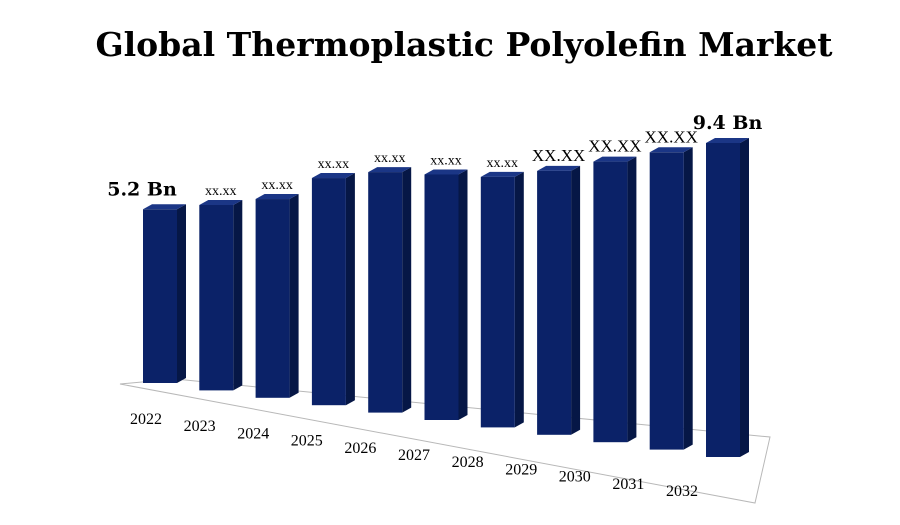 Image resolution: width=900 pixels, height=525 pixels. I want to click on bar-2027, so click(446, 294).